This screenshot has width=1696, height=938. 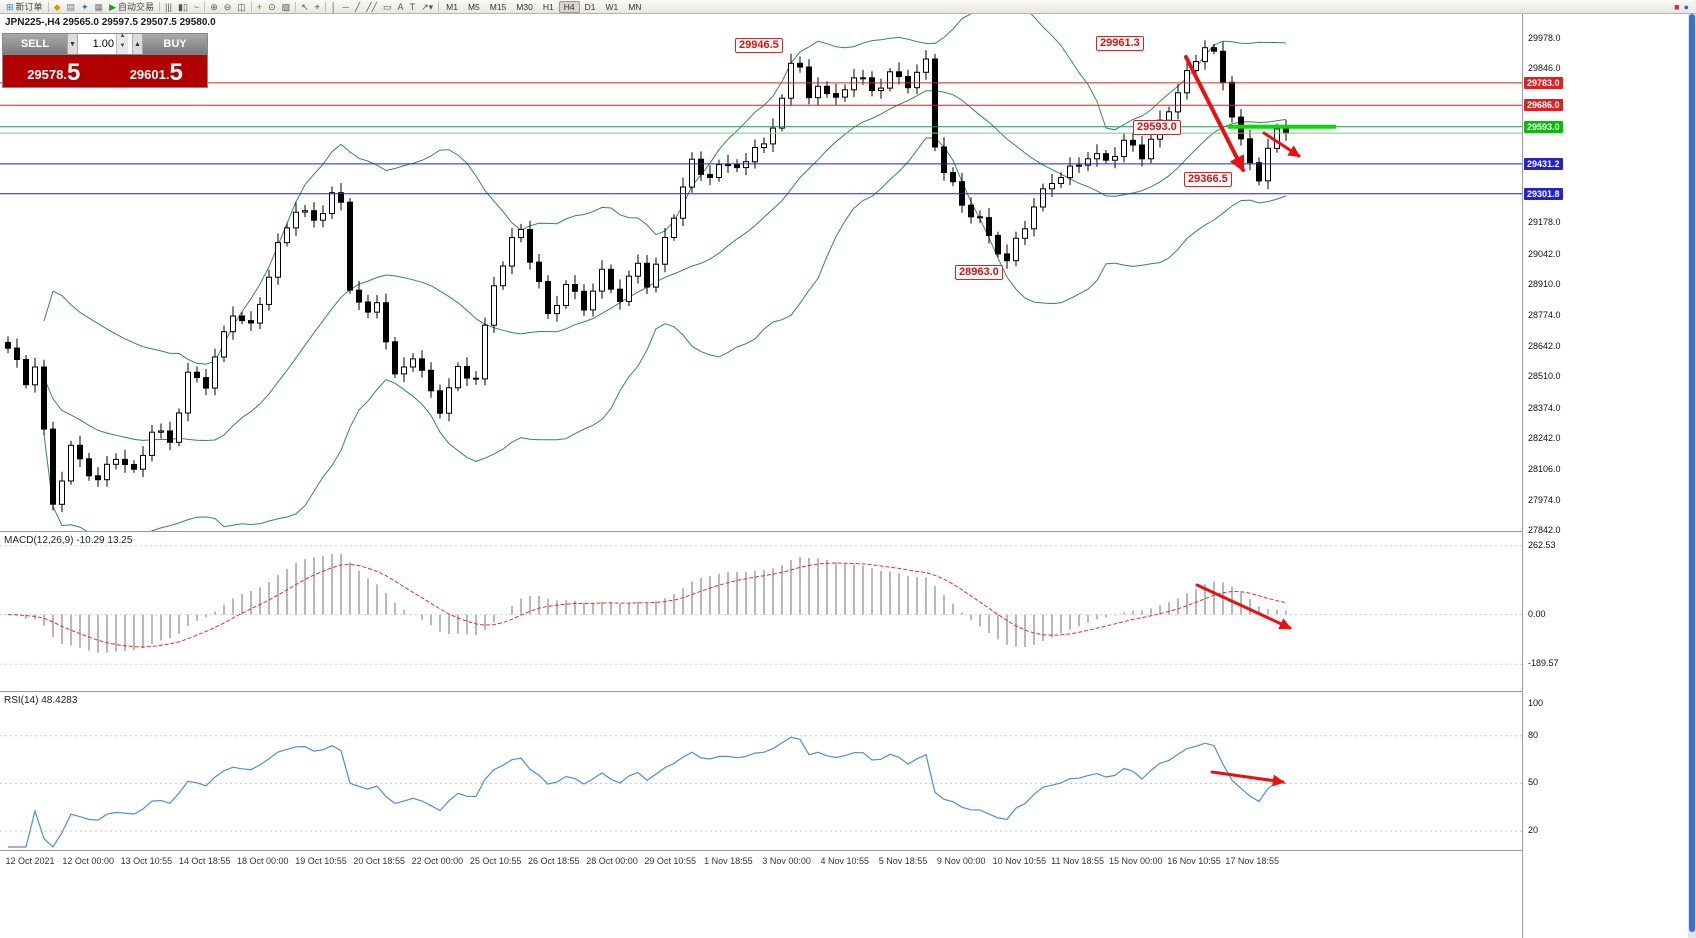 I want to click on time-axis-label: 19 Oct 10:55, so click(x=321, y=861).